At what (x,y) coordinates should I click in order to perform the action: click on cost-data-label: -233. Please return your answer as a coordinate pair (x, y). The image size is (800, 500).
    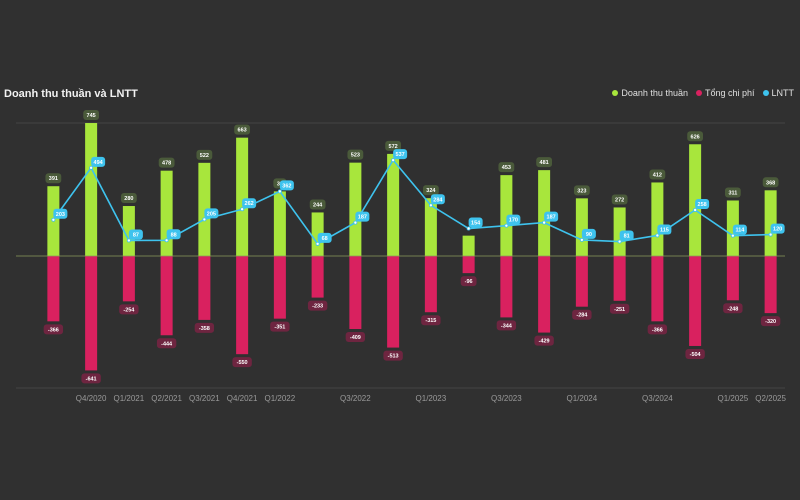
    Looking at the image, I should click on (317, 307).